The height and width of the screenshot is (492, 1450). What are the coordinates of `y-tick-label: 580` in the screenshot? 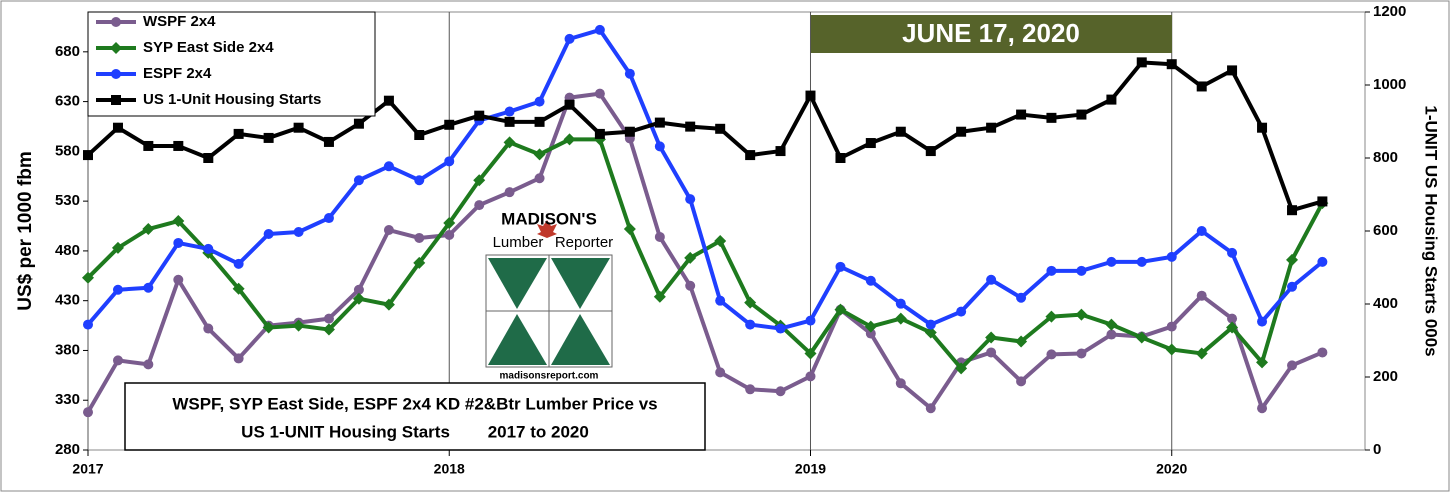 It's located at (67, 150).